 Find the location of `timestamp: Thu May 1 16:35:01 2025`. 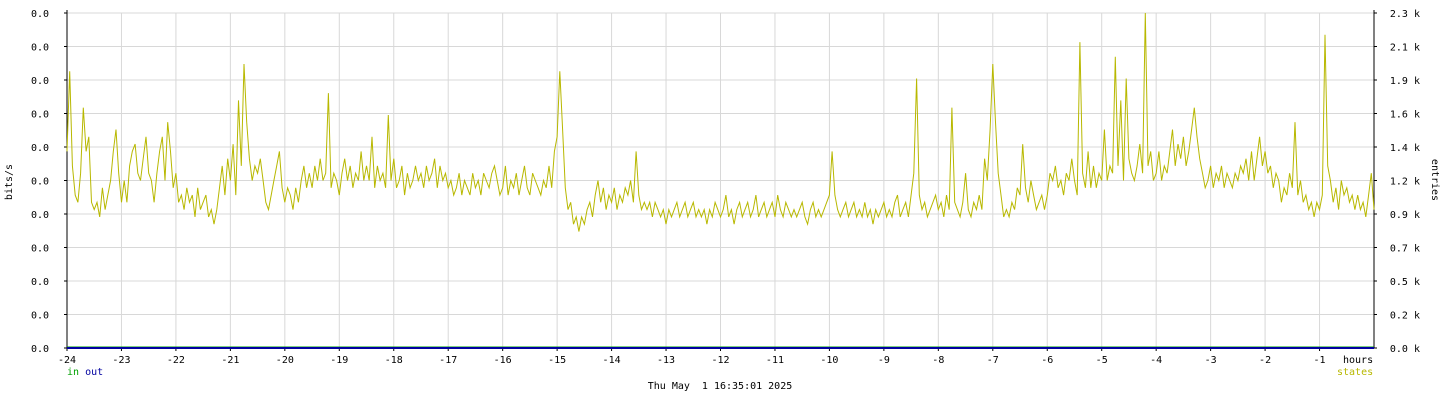

timestamp: Thu May 1 16:35:01 2025 is located at coordinates (720, 386).